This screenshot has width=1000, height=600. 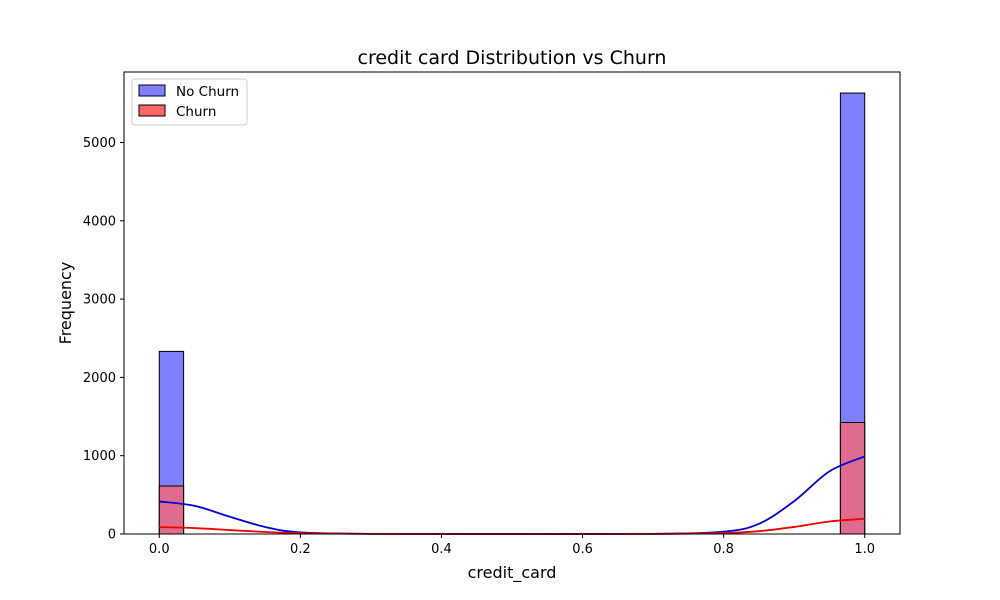 What do you see at coordinates (99, 143) in the screenshot?
I see `y-tick-label: 5000` at bounding box center [99, 143].